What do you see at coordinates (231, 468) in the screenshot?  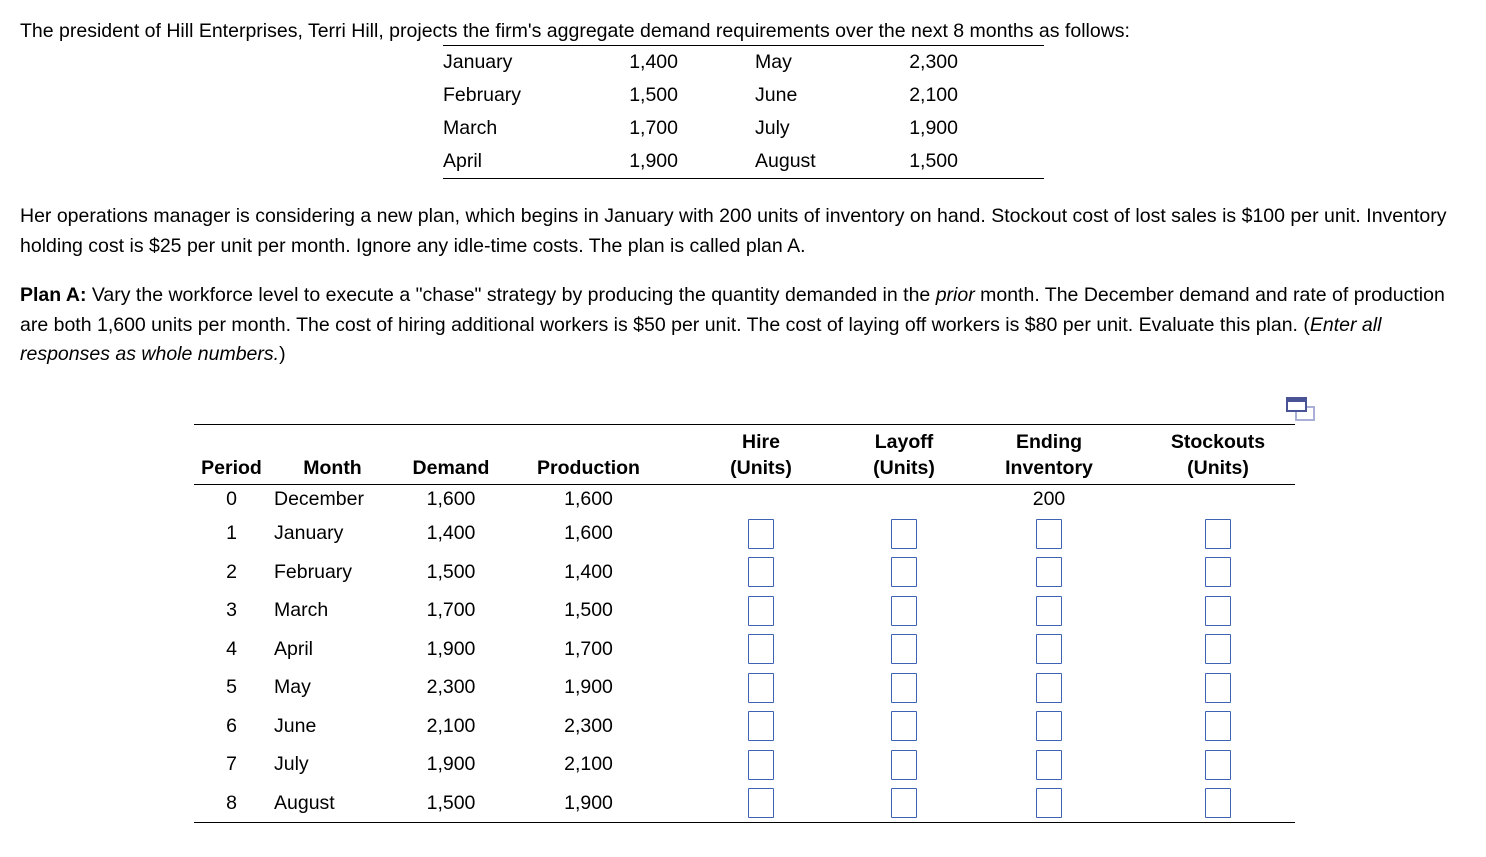 I see `column-header-line2: Period` at bounding box center [231, 468].